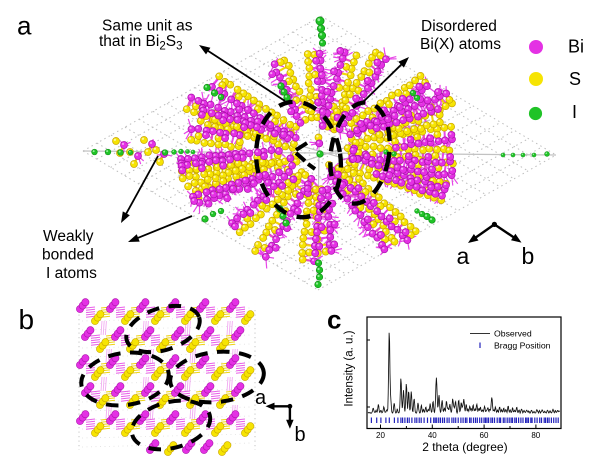  What do you see at coordinates (459, 26) in the screenshot?
I see `svg-text: Disordered` at bounding box center [459, 26].